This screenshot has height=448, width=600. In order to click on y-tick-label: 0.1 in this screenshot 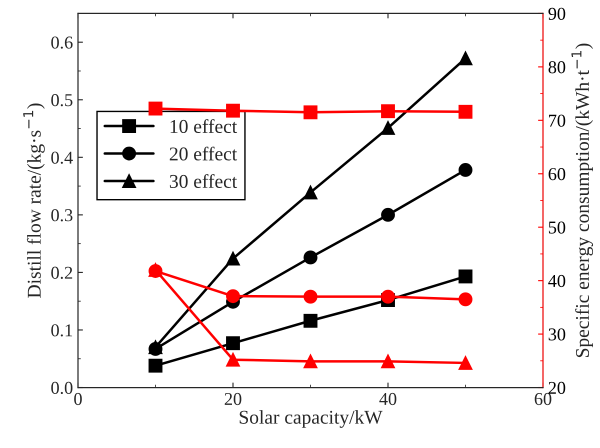, I will do `click(61, 330)`.